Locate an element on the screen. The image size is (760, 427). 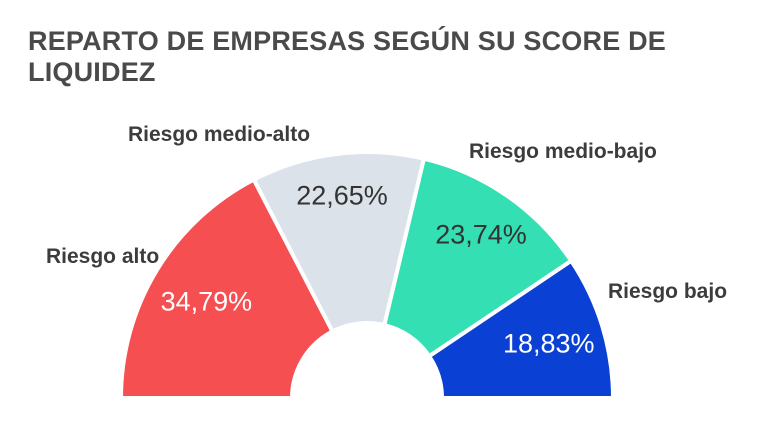
category-label: Riesgo alto is located at coordinates (102, 256).